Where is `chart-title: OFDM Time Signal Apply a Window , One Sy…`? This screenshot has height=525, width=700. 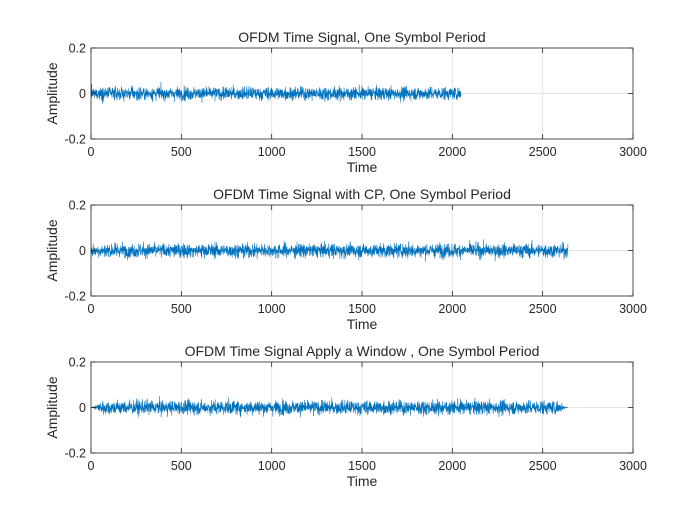 chart-title: OFDM Time Signal Apply a Window , One Sy… is located at coordinates (362, 351).